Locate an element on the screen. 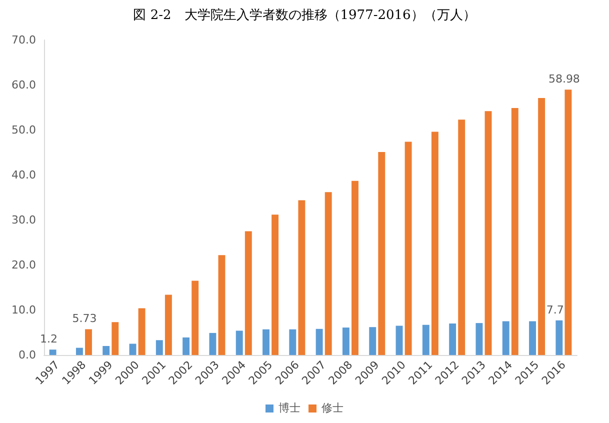 This screenshot has height=423, width=609. data-label: 58.98 is located at coordinates (564, 79).